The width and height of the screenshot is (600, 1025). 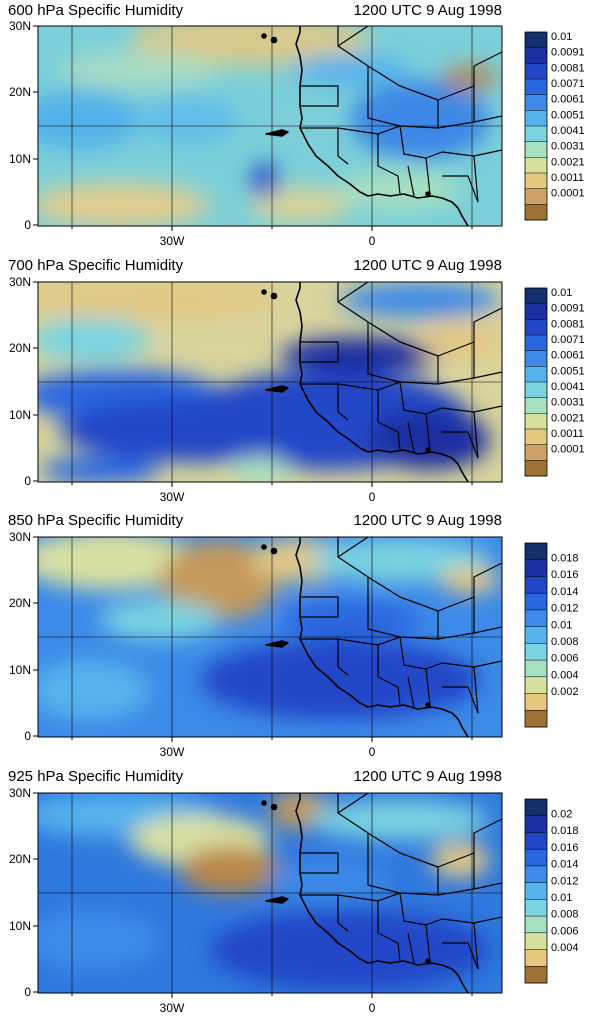 I want to click on colorbar-label: 0.008, so click(x=565, y=915).